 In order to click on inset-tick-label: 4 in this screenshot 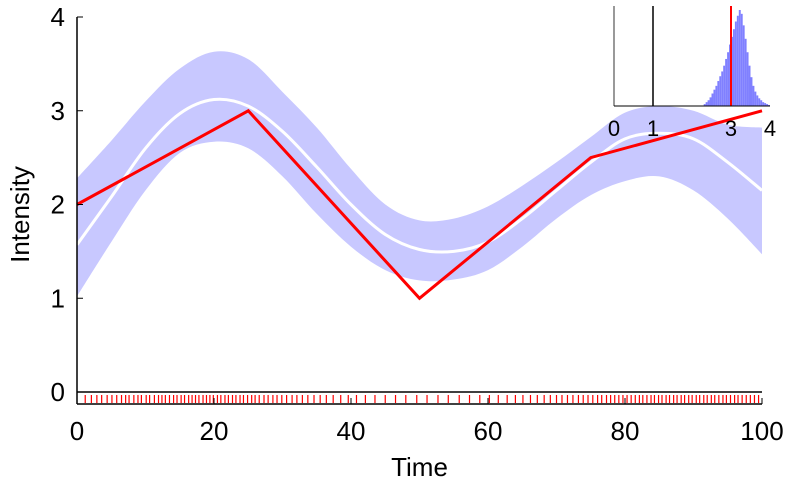, I will do `click(770, 128)`.